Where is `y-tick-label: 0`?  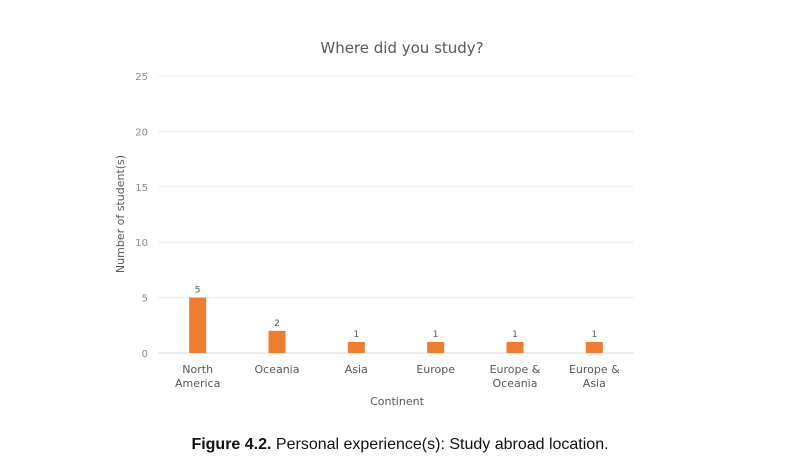
y-tick-label: 0 is located at coordinates (145, 354).